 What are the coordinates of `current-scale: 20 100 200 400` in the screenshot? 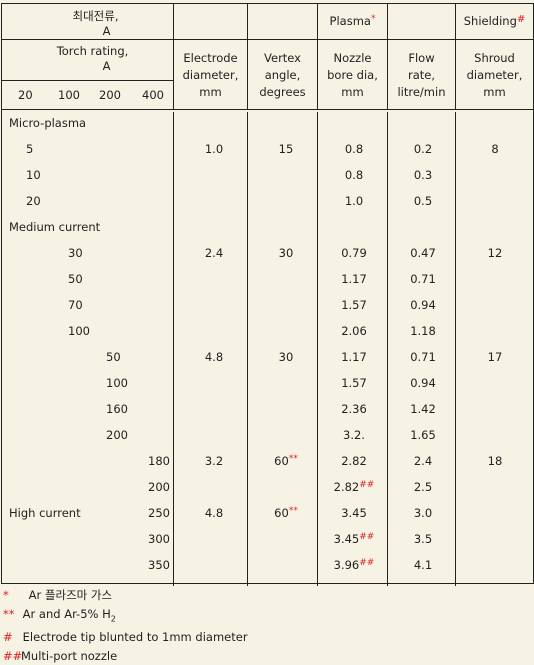 It's located at (87, 94).